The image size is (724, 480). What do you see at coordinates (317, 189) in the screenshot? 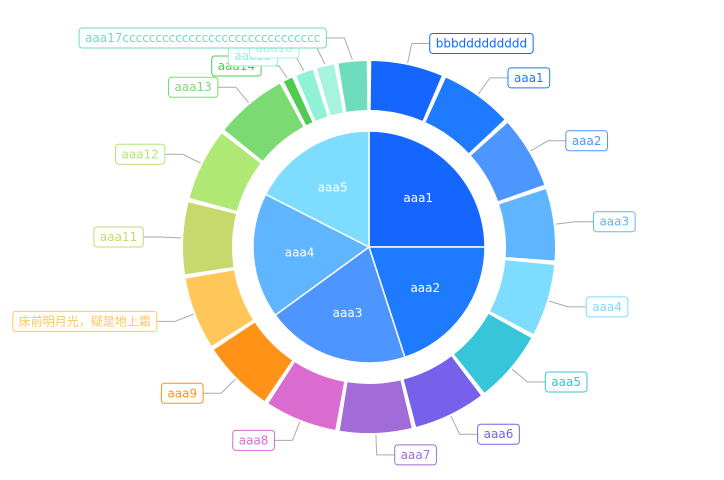
I see `inner-slice-aaa5` at bounding box center [317, 189].